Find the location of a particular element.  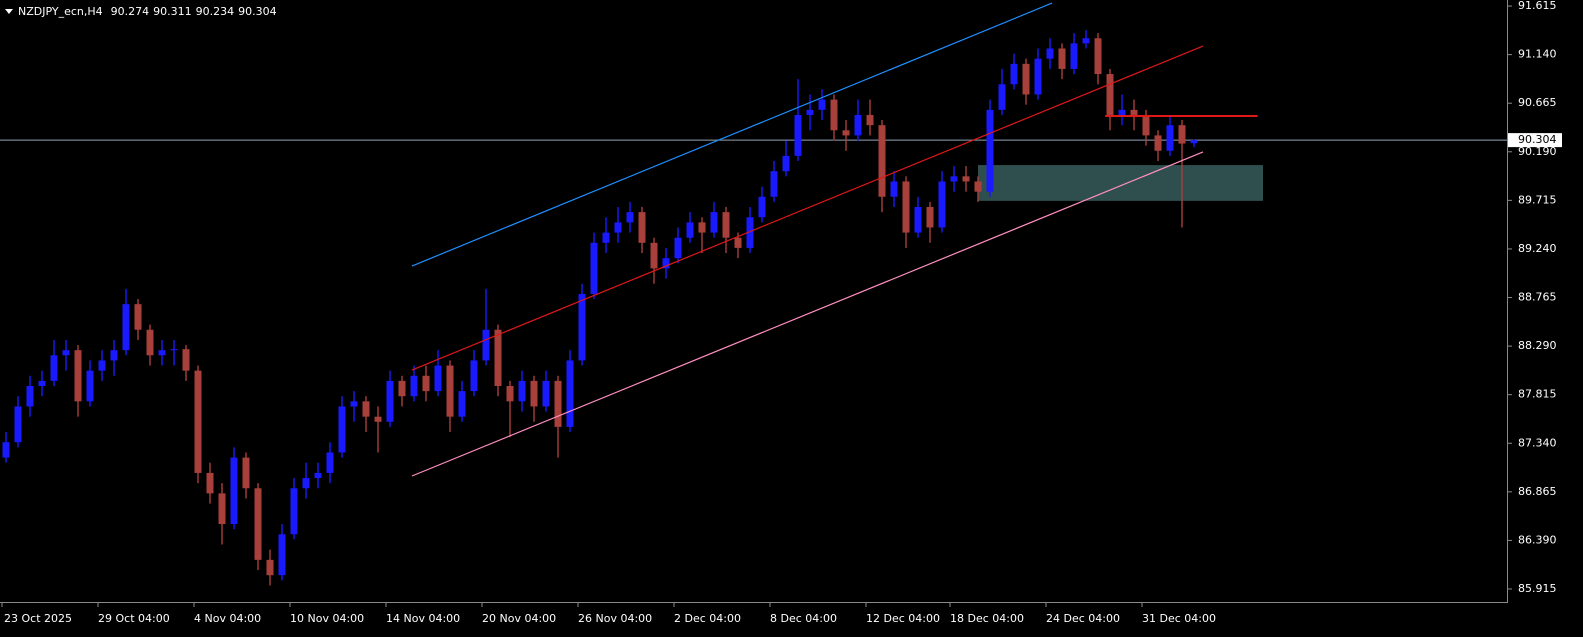

x-tick-label: 29 Oct 04:00 is located at coordinates (134, 618).